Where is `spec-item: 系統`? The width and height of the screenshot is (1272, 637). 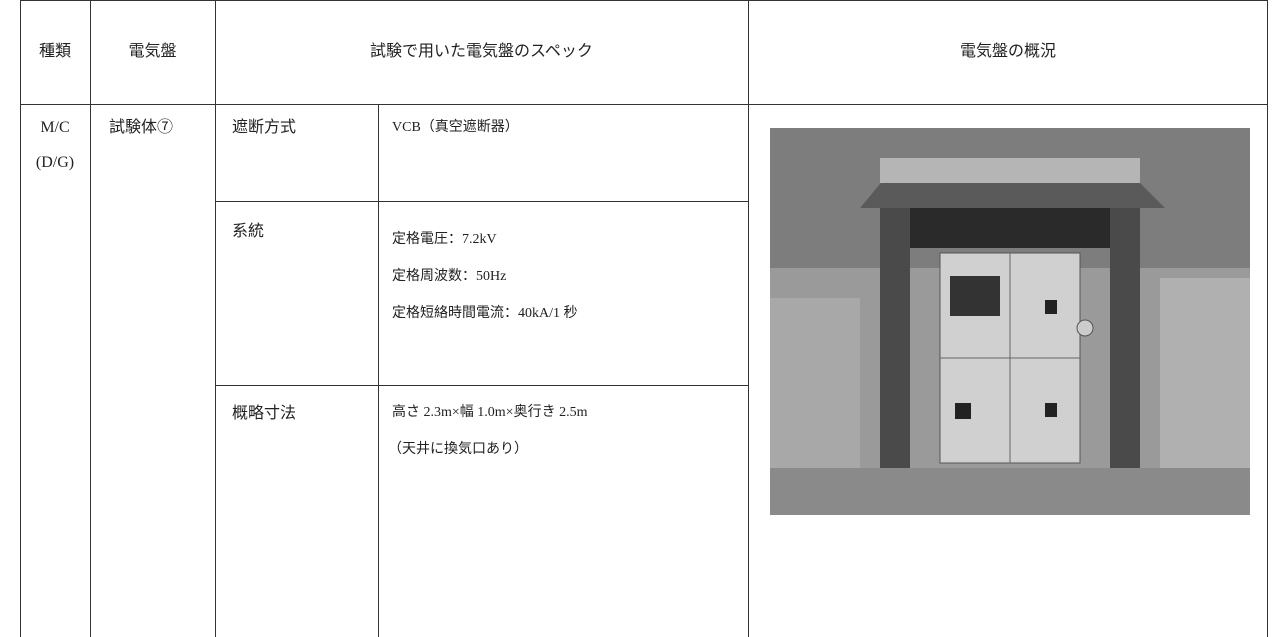 spec-item: 系統 is located at coordinates (248, 231).